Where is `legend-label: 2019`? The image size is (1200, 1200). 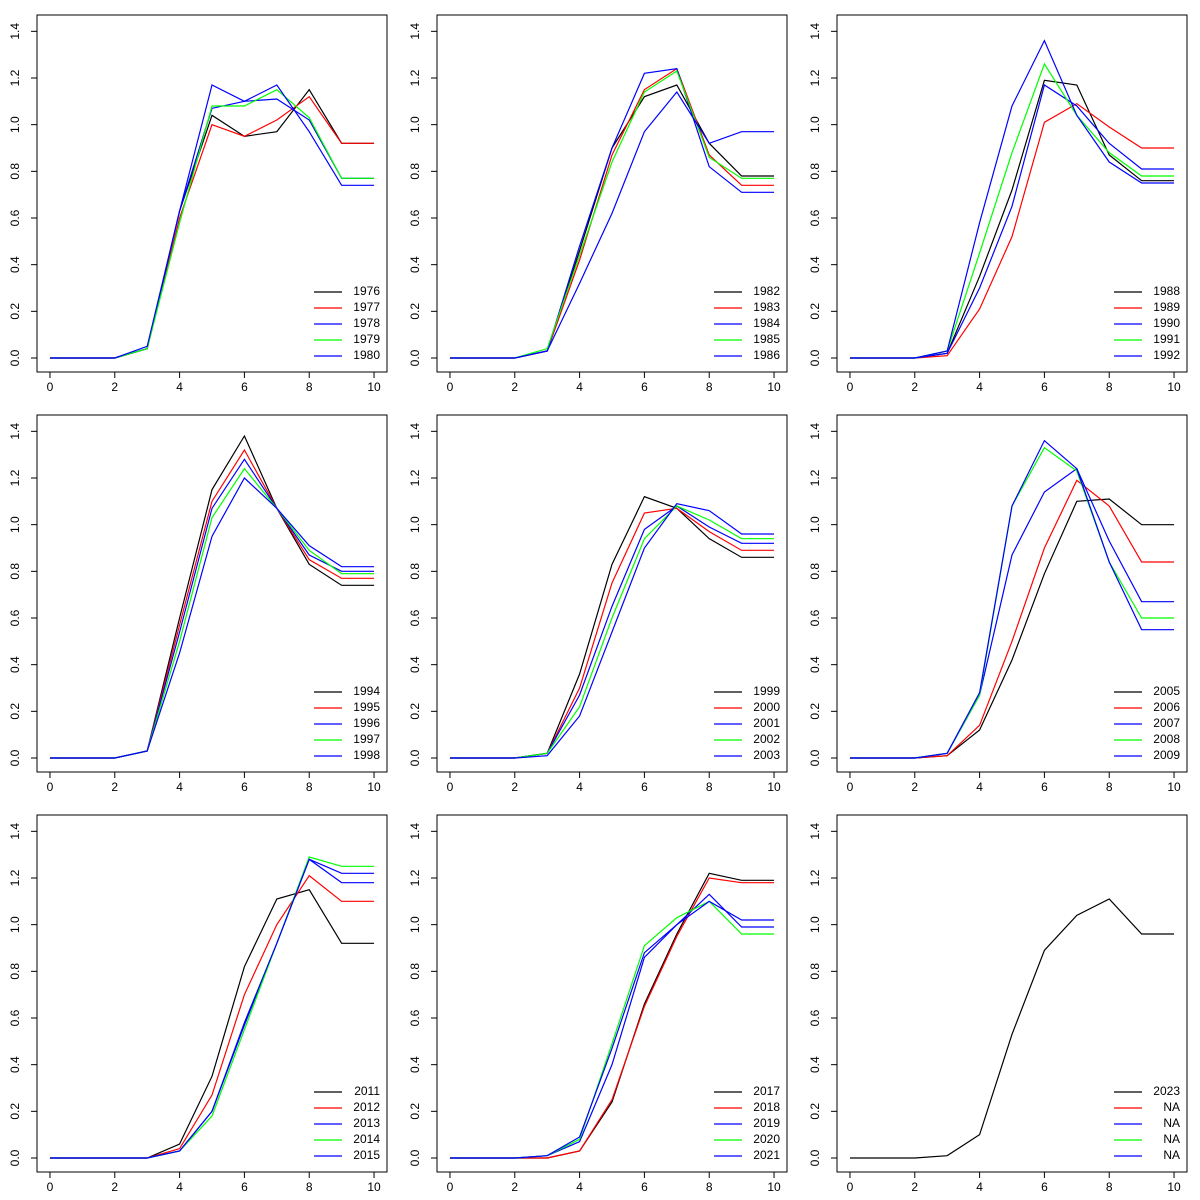
legend-label: 2019 is located at coordinates (766, 1123).